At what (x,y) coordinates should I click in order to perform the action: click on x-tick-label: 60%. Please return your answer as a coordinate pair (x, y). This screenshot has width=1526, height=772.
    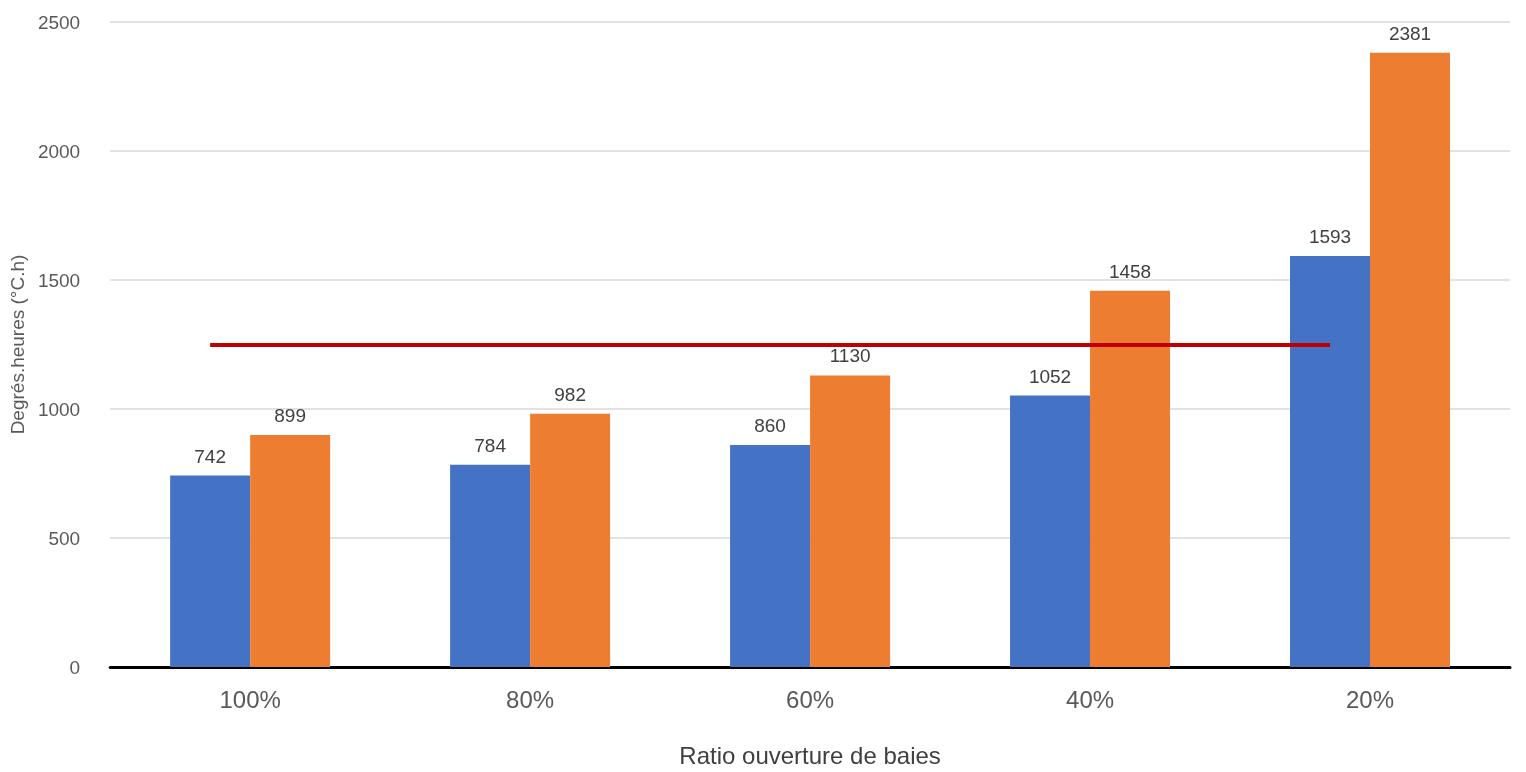
    Looking at the image, I should click on (810, 699).